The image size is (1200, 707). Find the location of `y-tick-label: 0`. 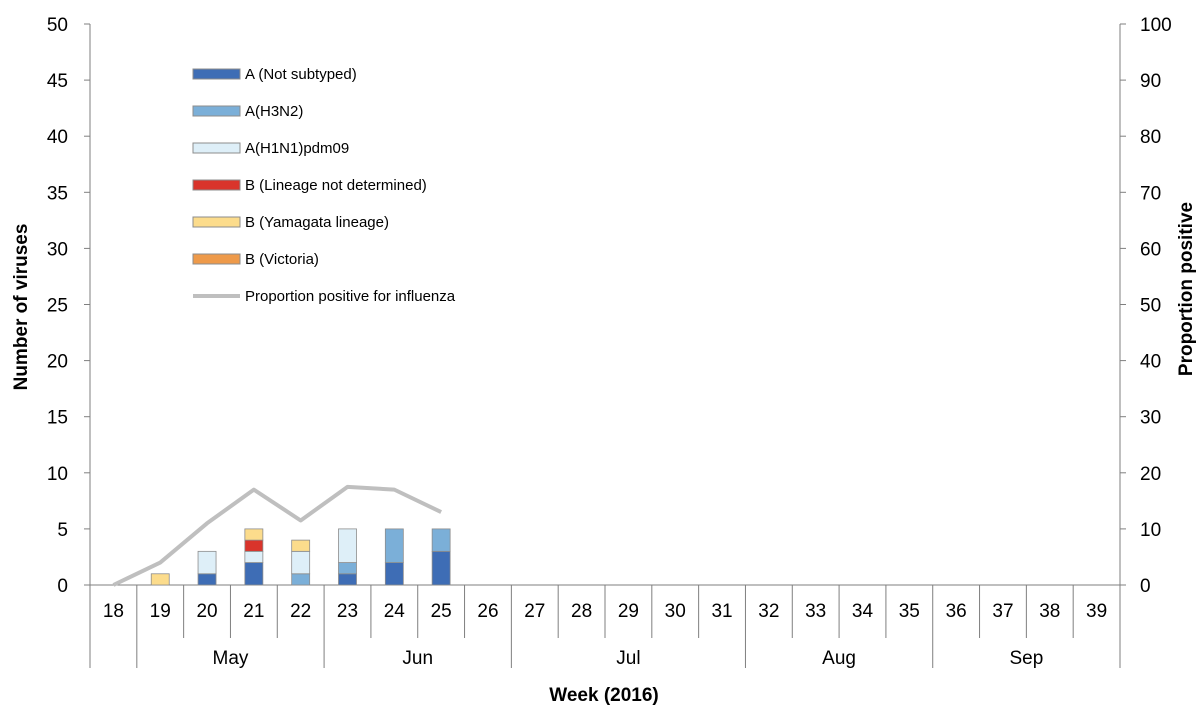

y-tick-label: 0 is located at coordinates (62, 586).